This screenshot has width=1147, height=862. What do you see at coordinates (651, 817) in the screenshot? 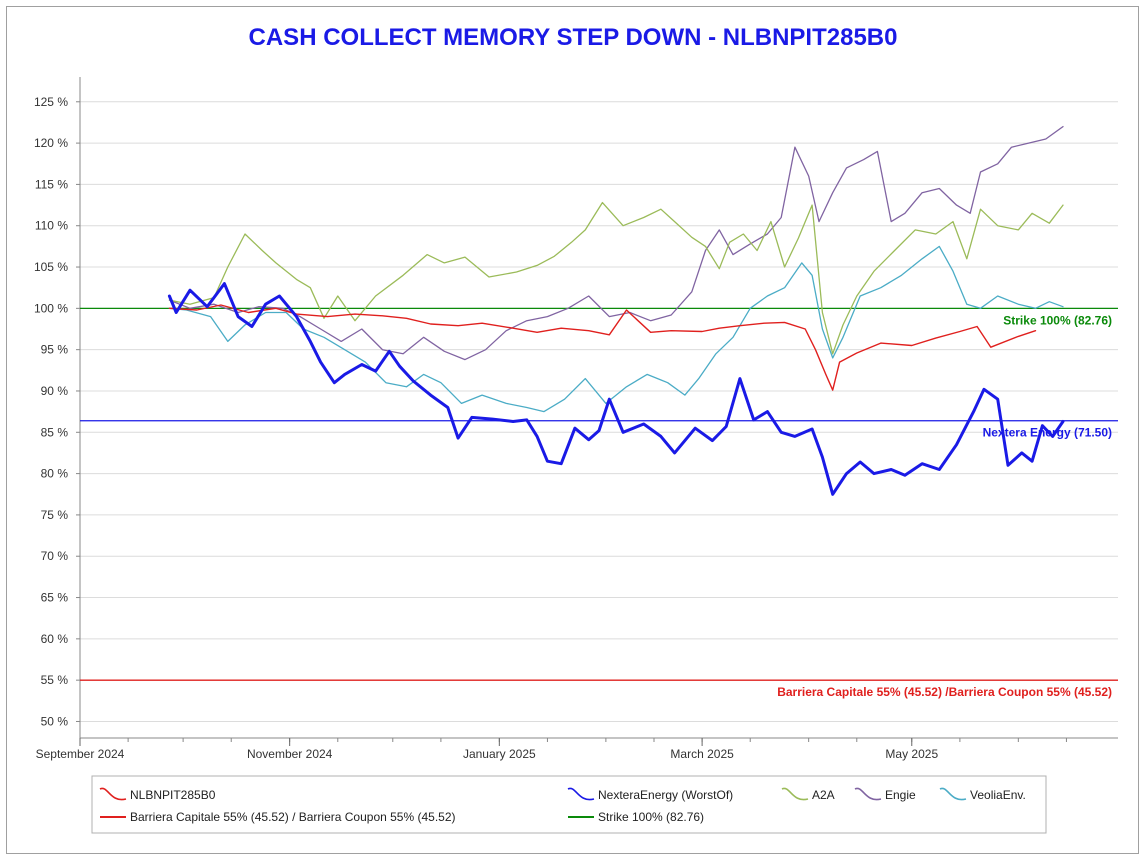
I see `legend-label: Strike 100% (82.76)` at bounding box center [651, 817].